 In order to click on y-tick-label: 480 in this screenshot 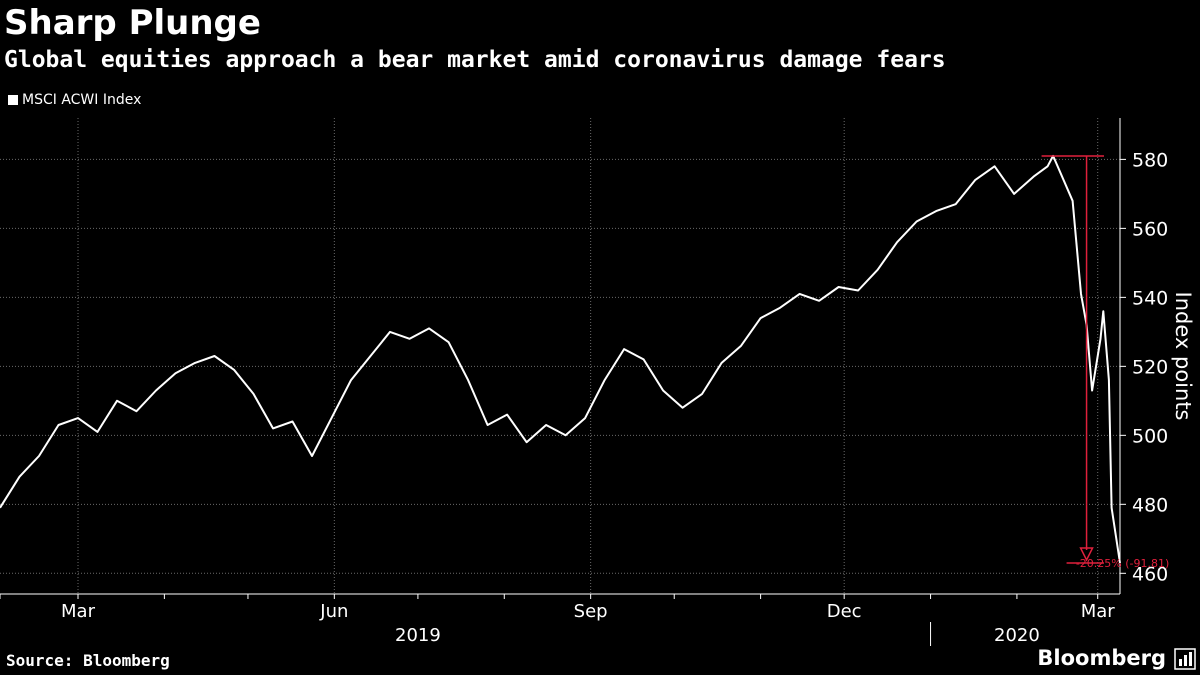, I will do `click(1150, 505)`.